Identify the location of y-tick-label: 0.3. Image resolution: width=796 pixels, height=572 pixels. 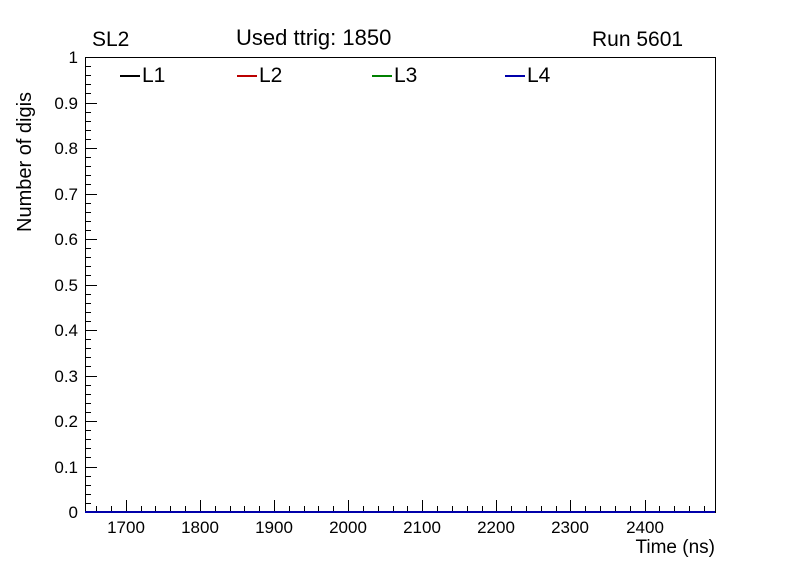
(66, 376).